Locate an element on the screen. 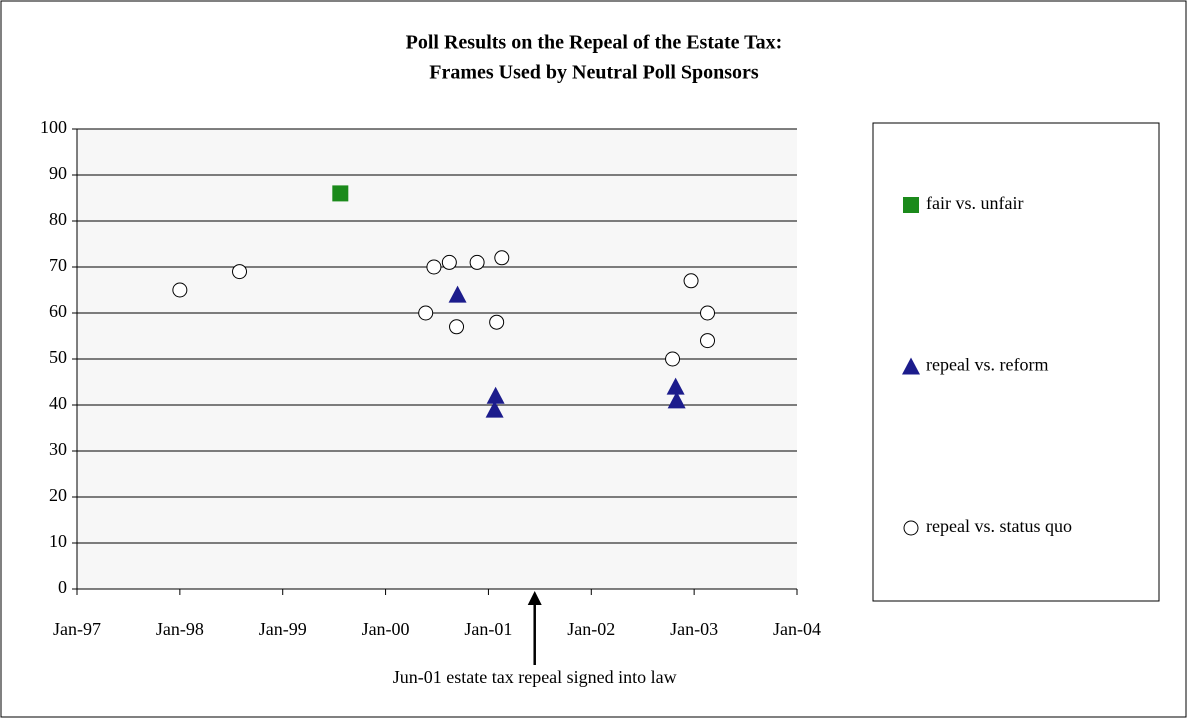  x-tick-label: Jan-99 is located at coordinates (283, 629).